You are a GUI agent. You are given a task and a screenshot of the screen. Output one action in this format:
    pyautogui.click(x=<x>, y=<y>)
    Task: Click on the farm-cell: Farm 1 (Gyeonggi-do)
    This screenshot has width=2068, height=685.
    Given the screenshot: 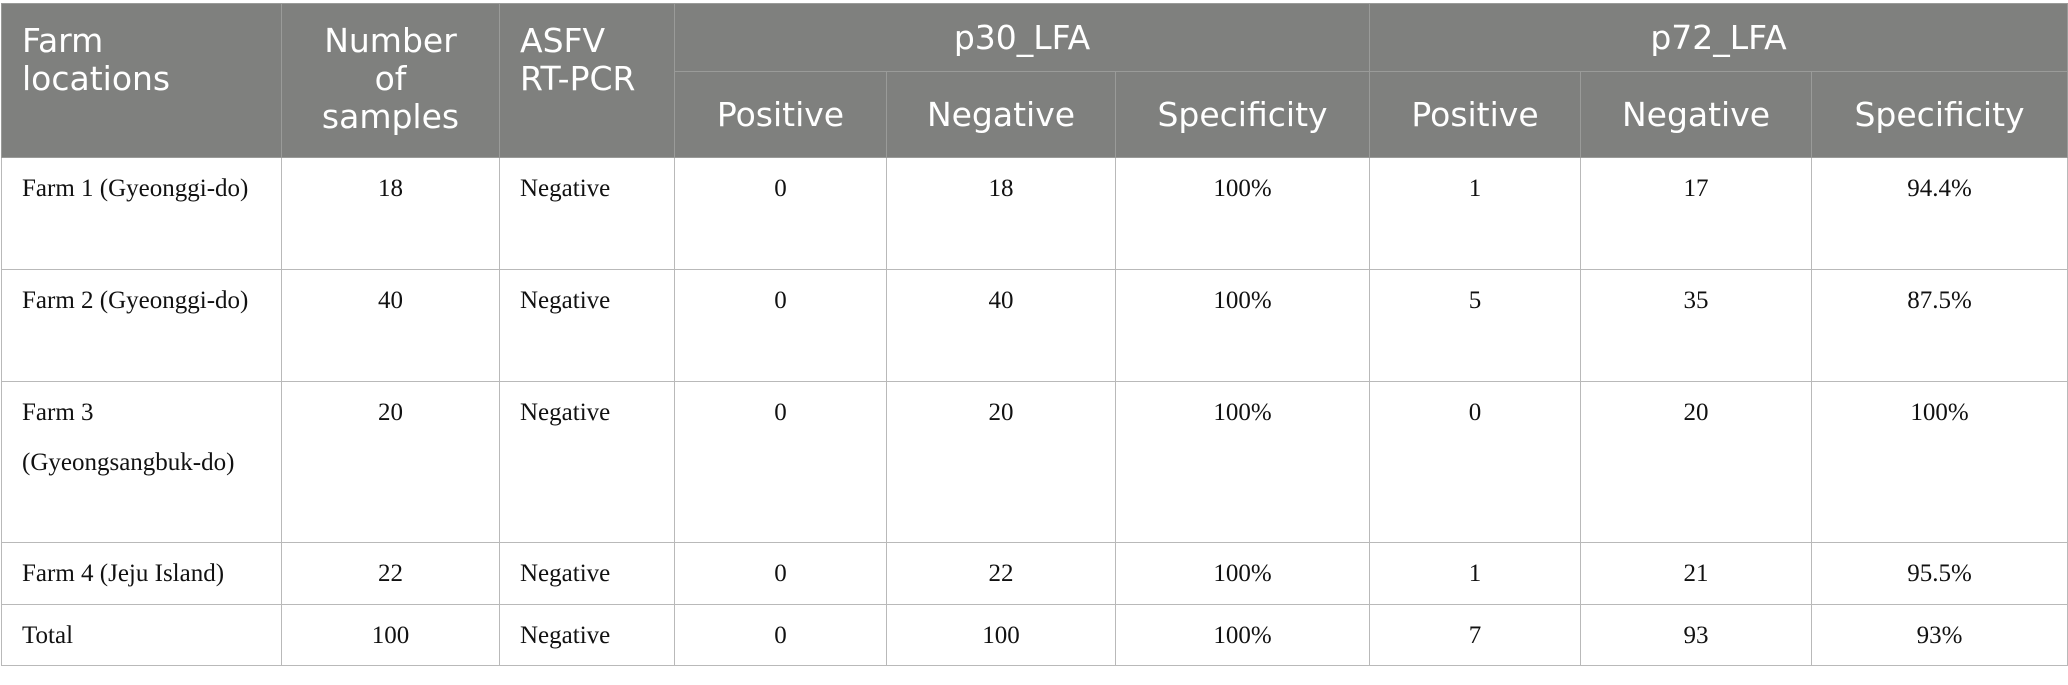 What is the action you would take?
    pyautogui.click(x=141, y=213)
    